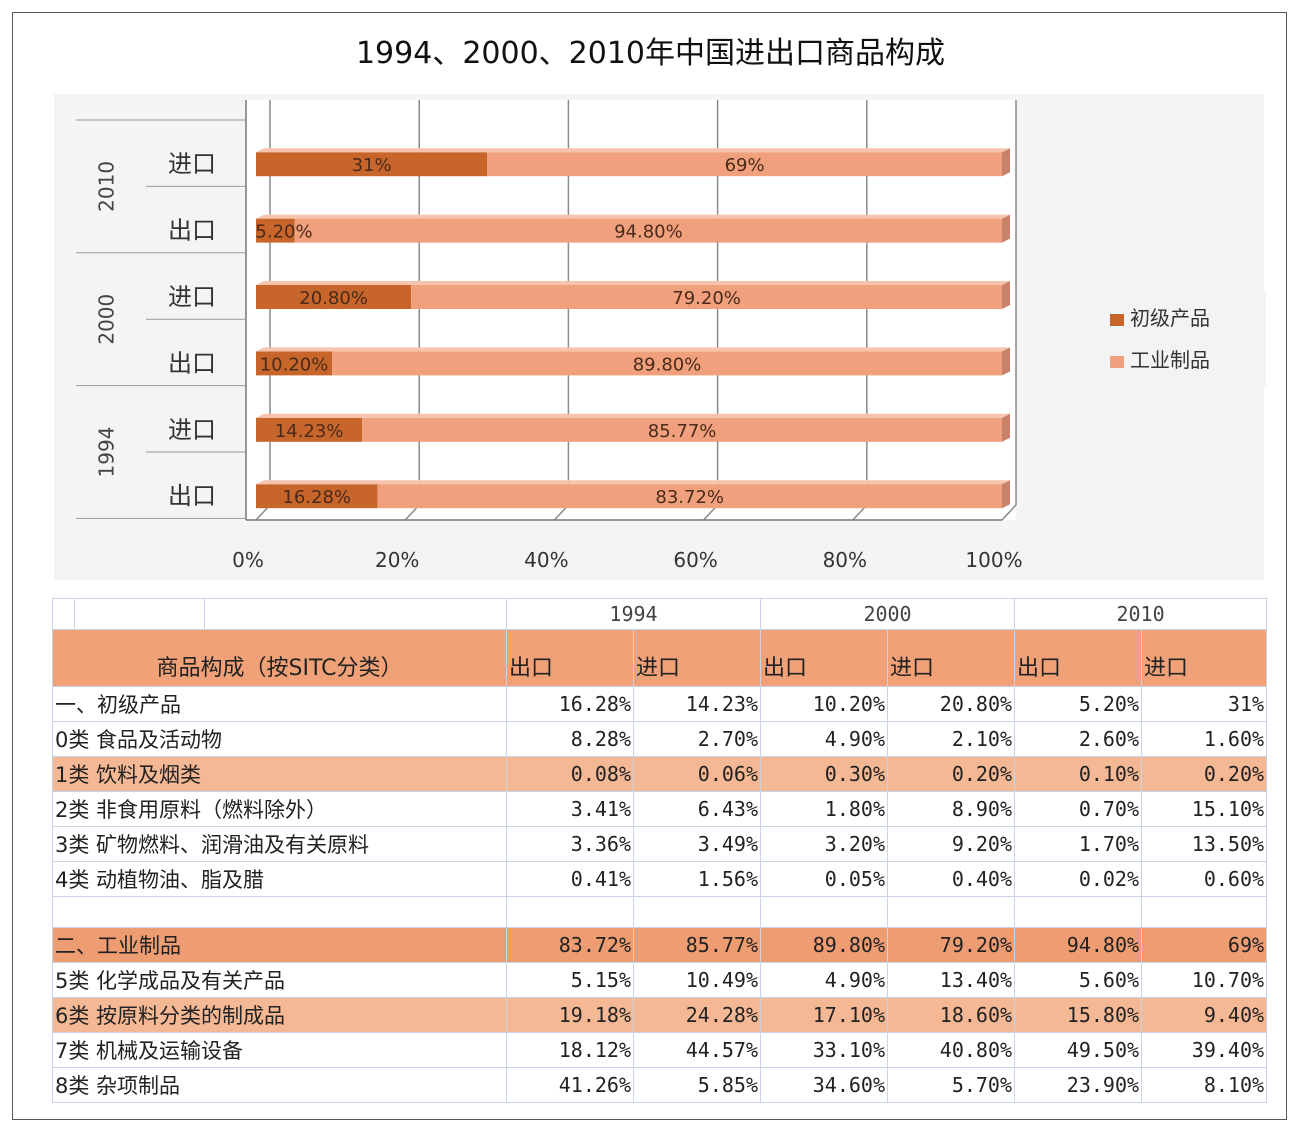 The image size is (1301, 1132). I want to click on table-row: 二、工业制品 83.72% 85.77% 89.80% 79.20% 94.80% 69%, so click(660, 945).